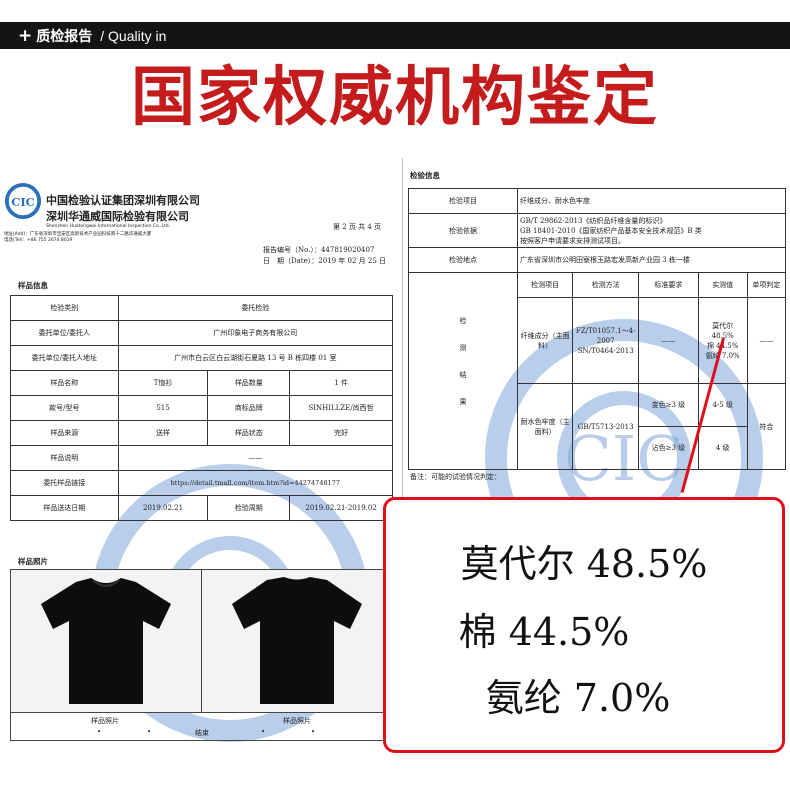 Image resolution: width=790 pixels, height=800 pixels. Describe the element at coordinates (291, 261) in the screenshot. I see `report-date-label: 日 期（Date）：` at that location.